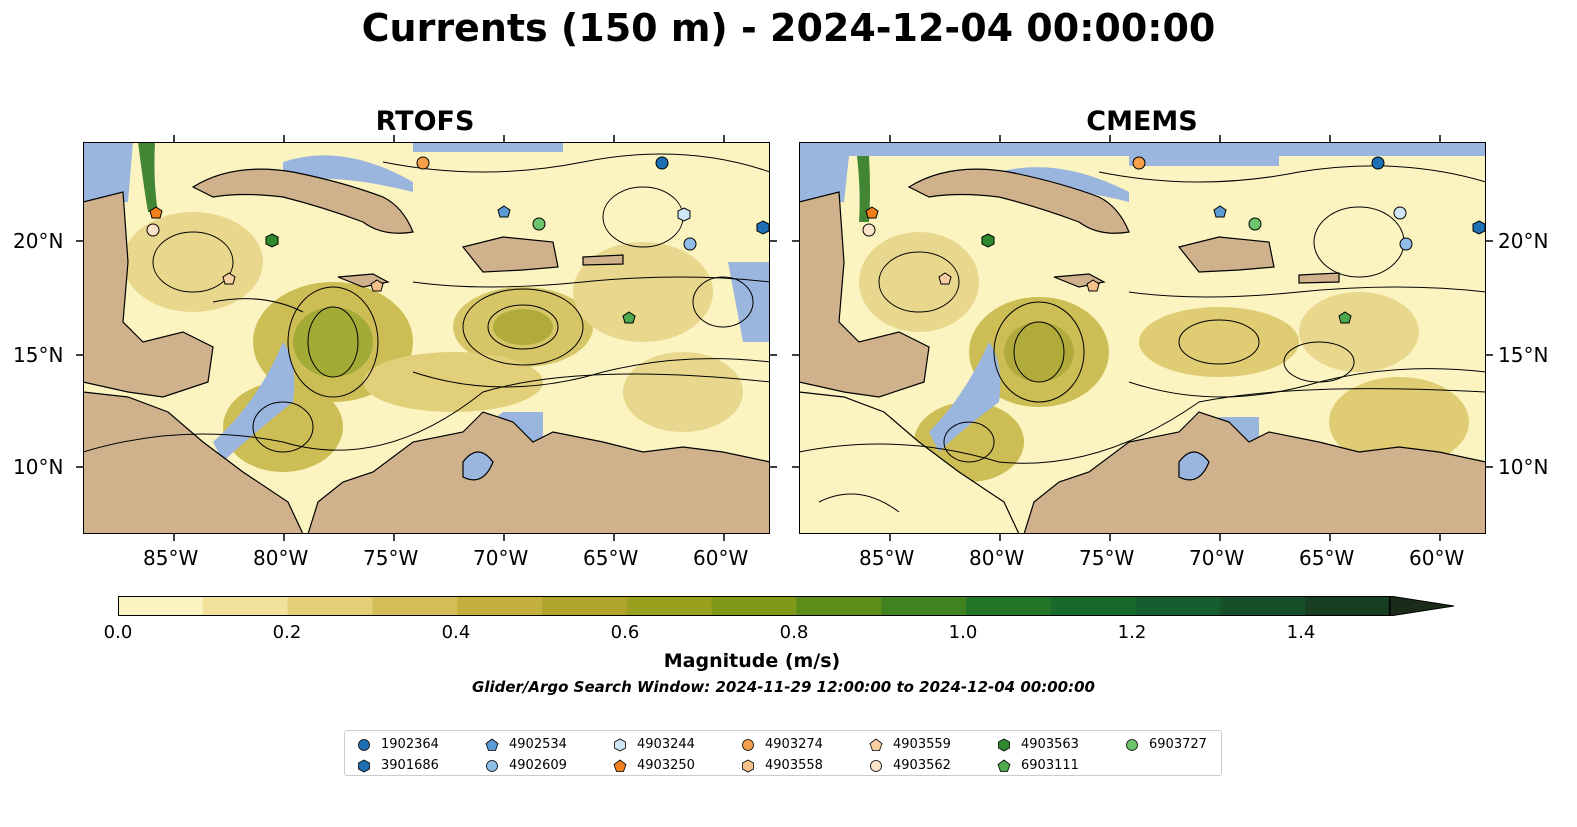  Describe the element at coordinates (788, 28) in the screenshot. I see `figure-title: Currents (150 m) - 2024-12-04 00:00:00` at that location.